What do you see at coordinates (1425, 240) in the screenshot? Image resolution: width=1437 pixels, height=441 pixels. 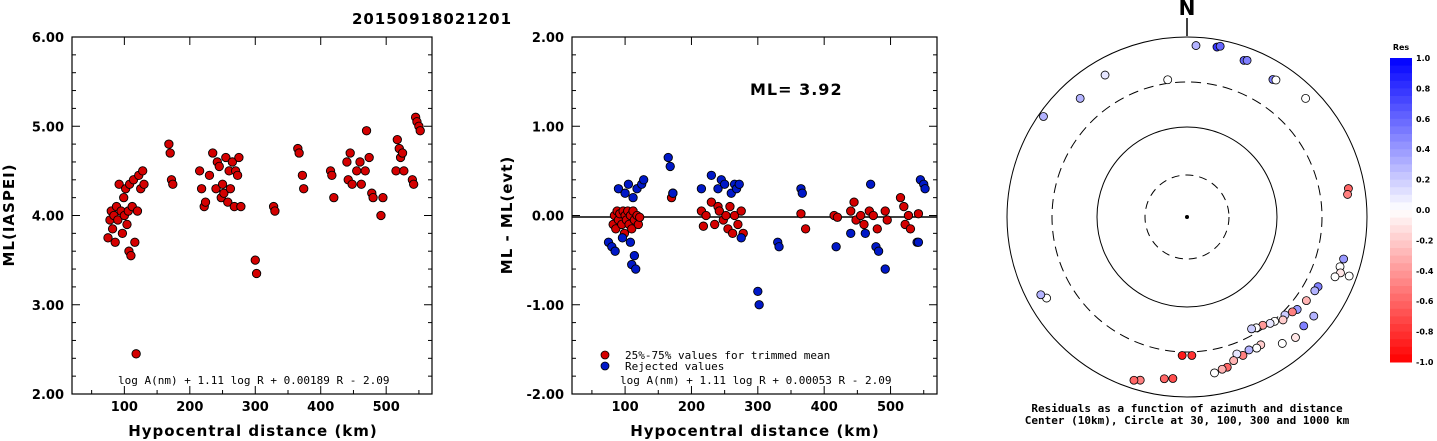 I see `colorbar-tick-label: -0.2` at bounding box center [1425, 240].